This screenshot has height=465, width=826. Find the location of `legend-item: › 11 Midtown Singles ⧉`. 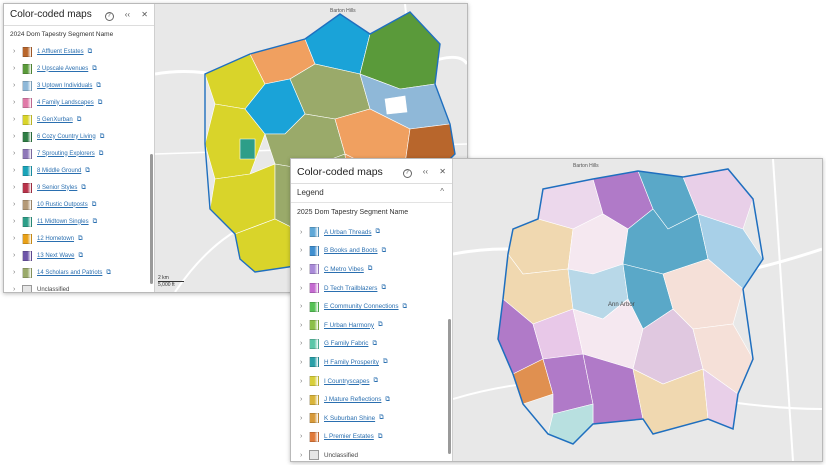

legend-item: › 11 Midtown Singles ⧉ is located at coordinates (83, 221).